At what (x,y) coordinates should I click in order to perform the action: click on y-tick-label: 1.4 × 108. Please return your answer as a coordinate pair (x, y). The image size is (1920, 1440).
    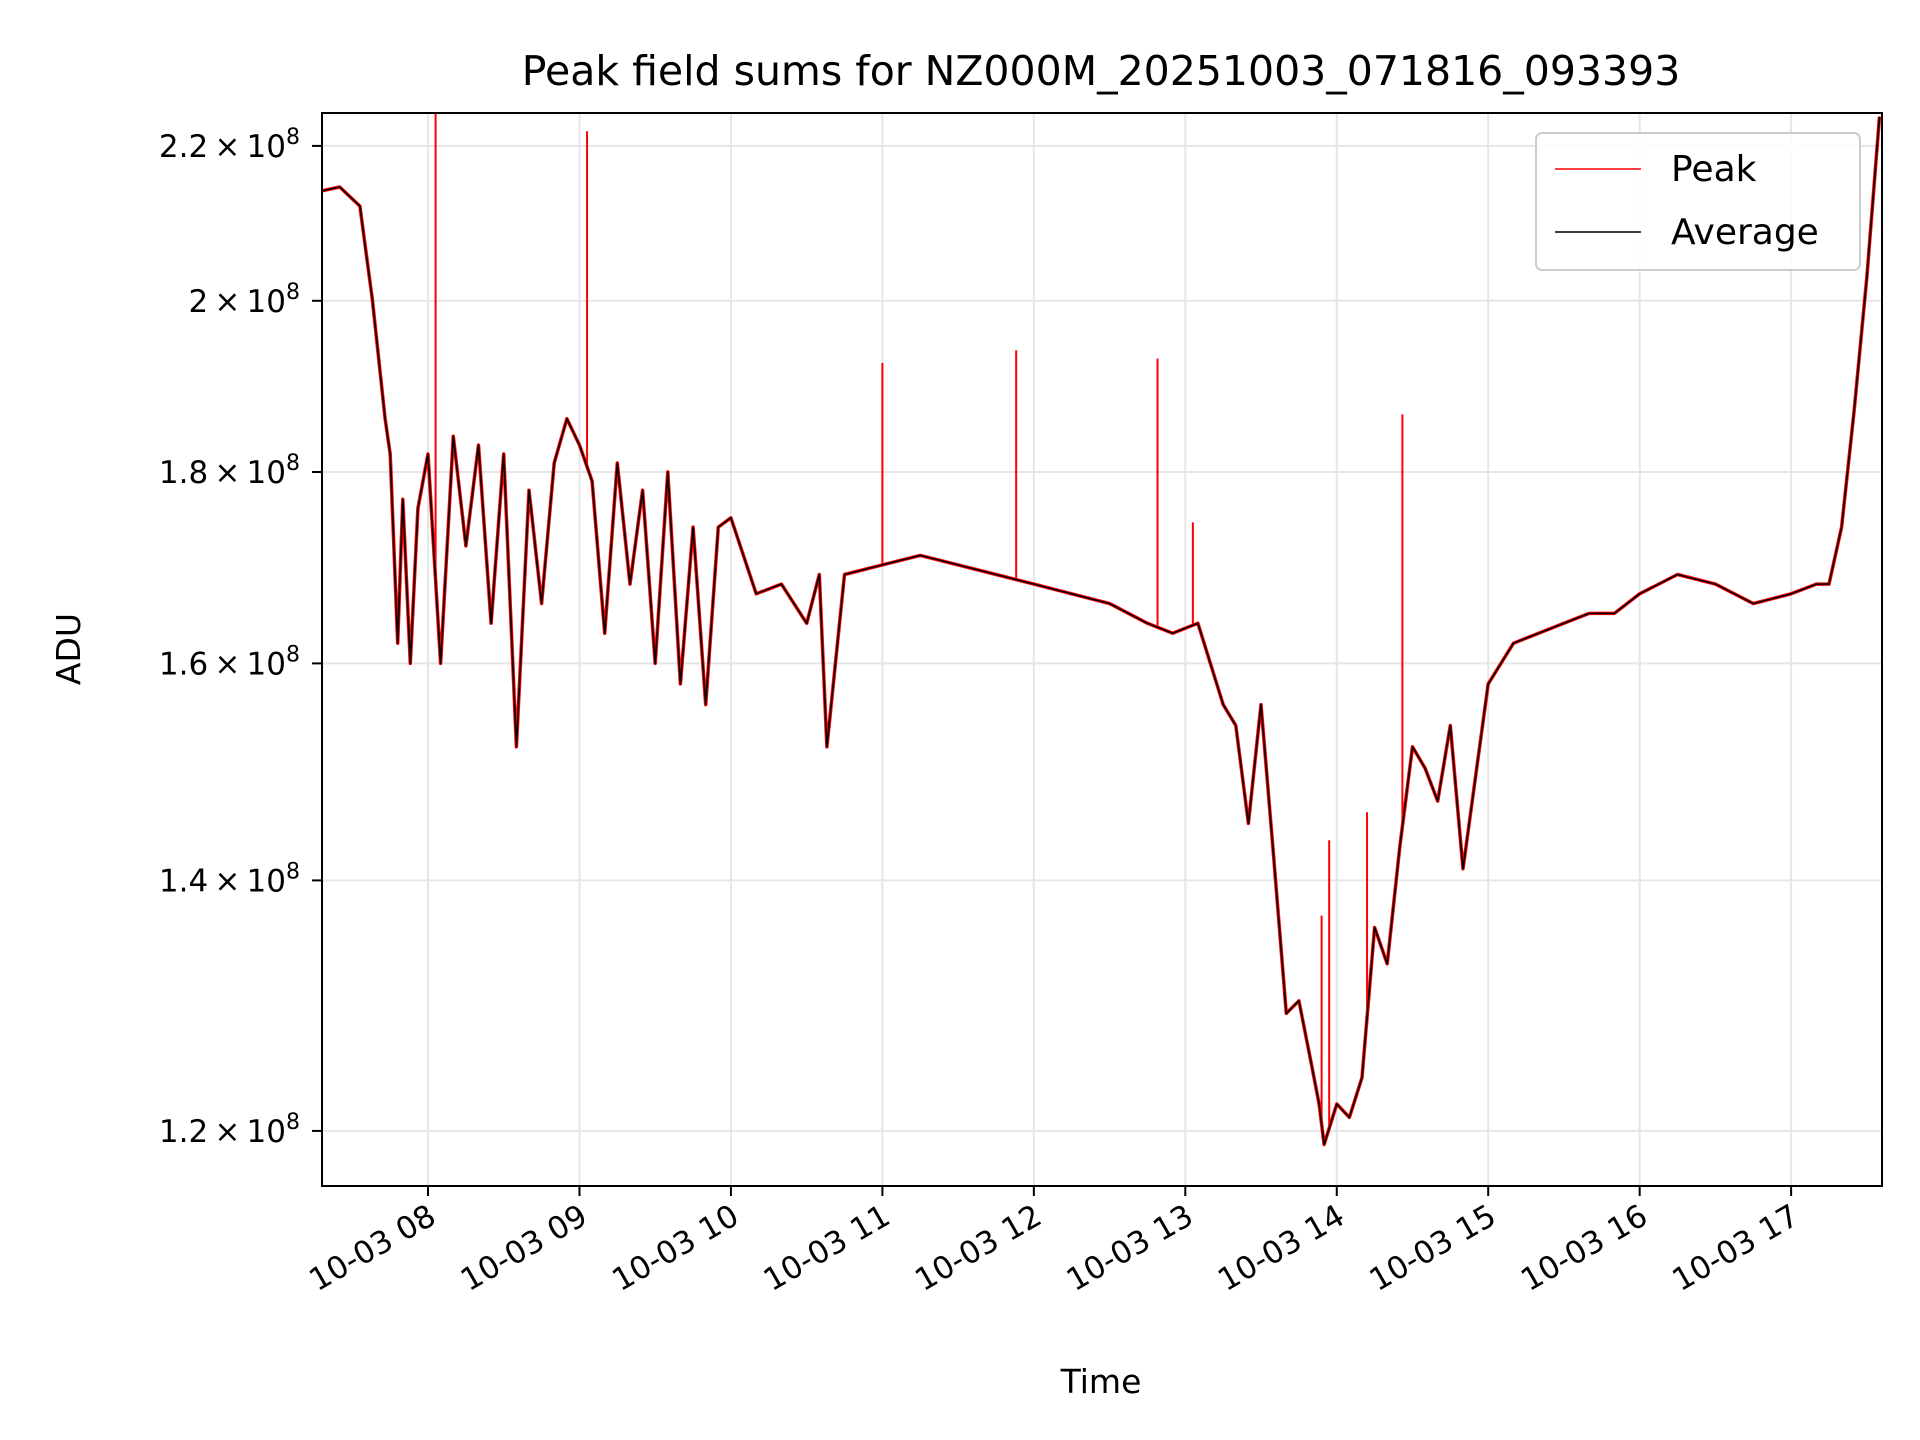
    Looking at the image, I should click on (229, 879).